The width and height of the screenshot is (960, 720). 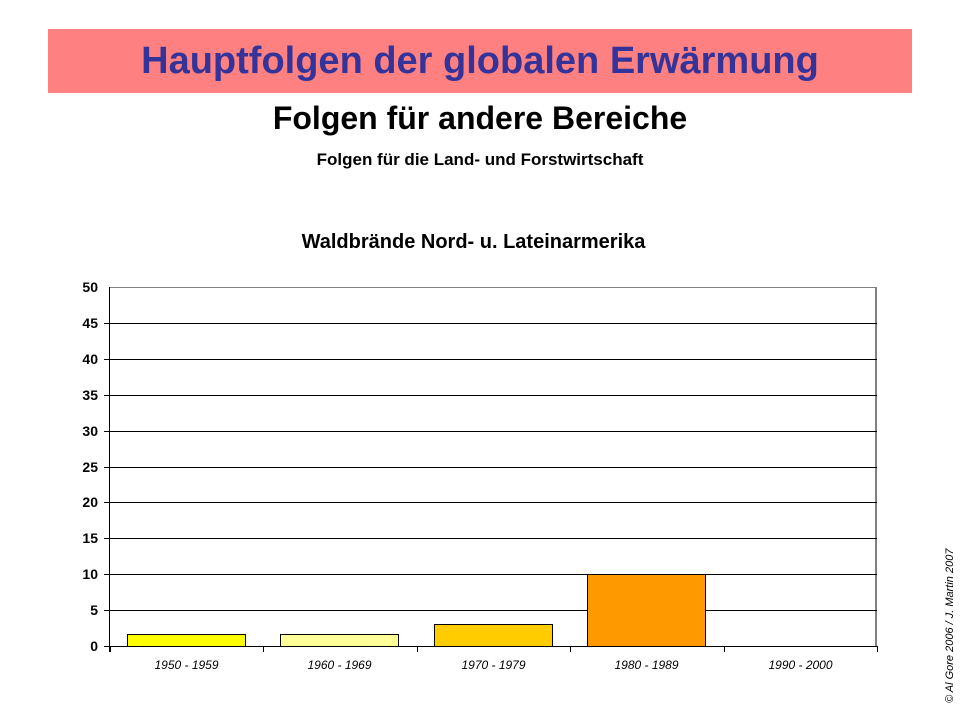 I want to click on x-tick-label: 1990 - 2000, so click(x=800, y=665).